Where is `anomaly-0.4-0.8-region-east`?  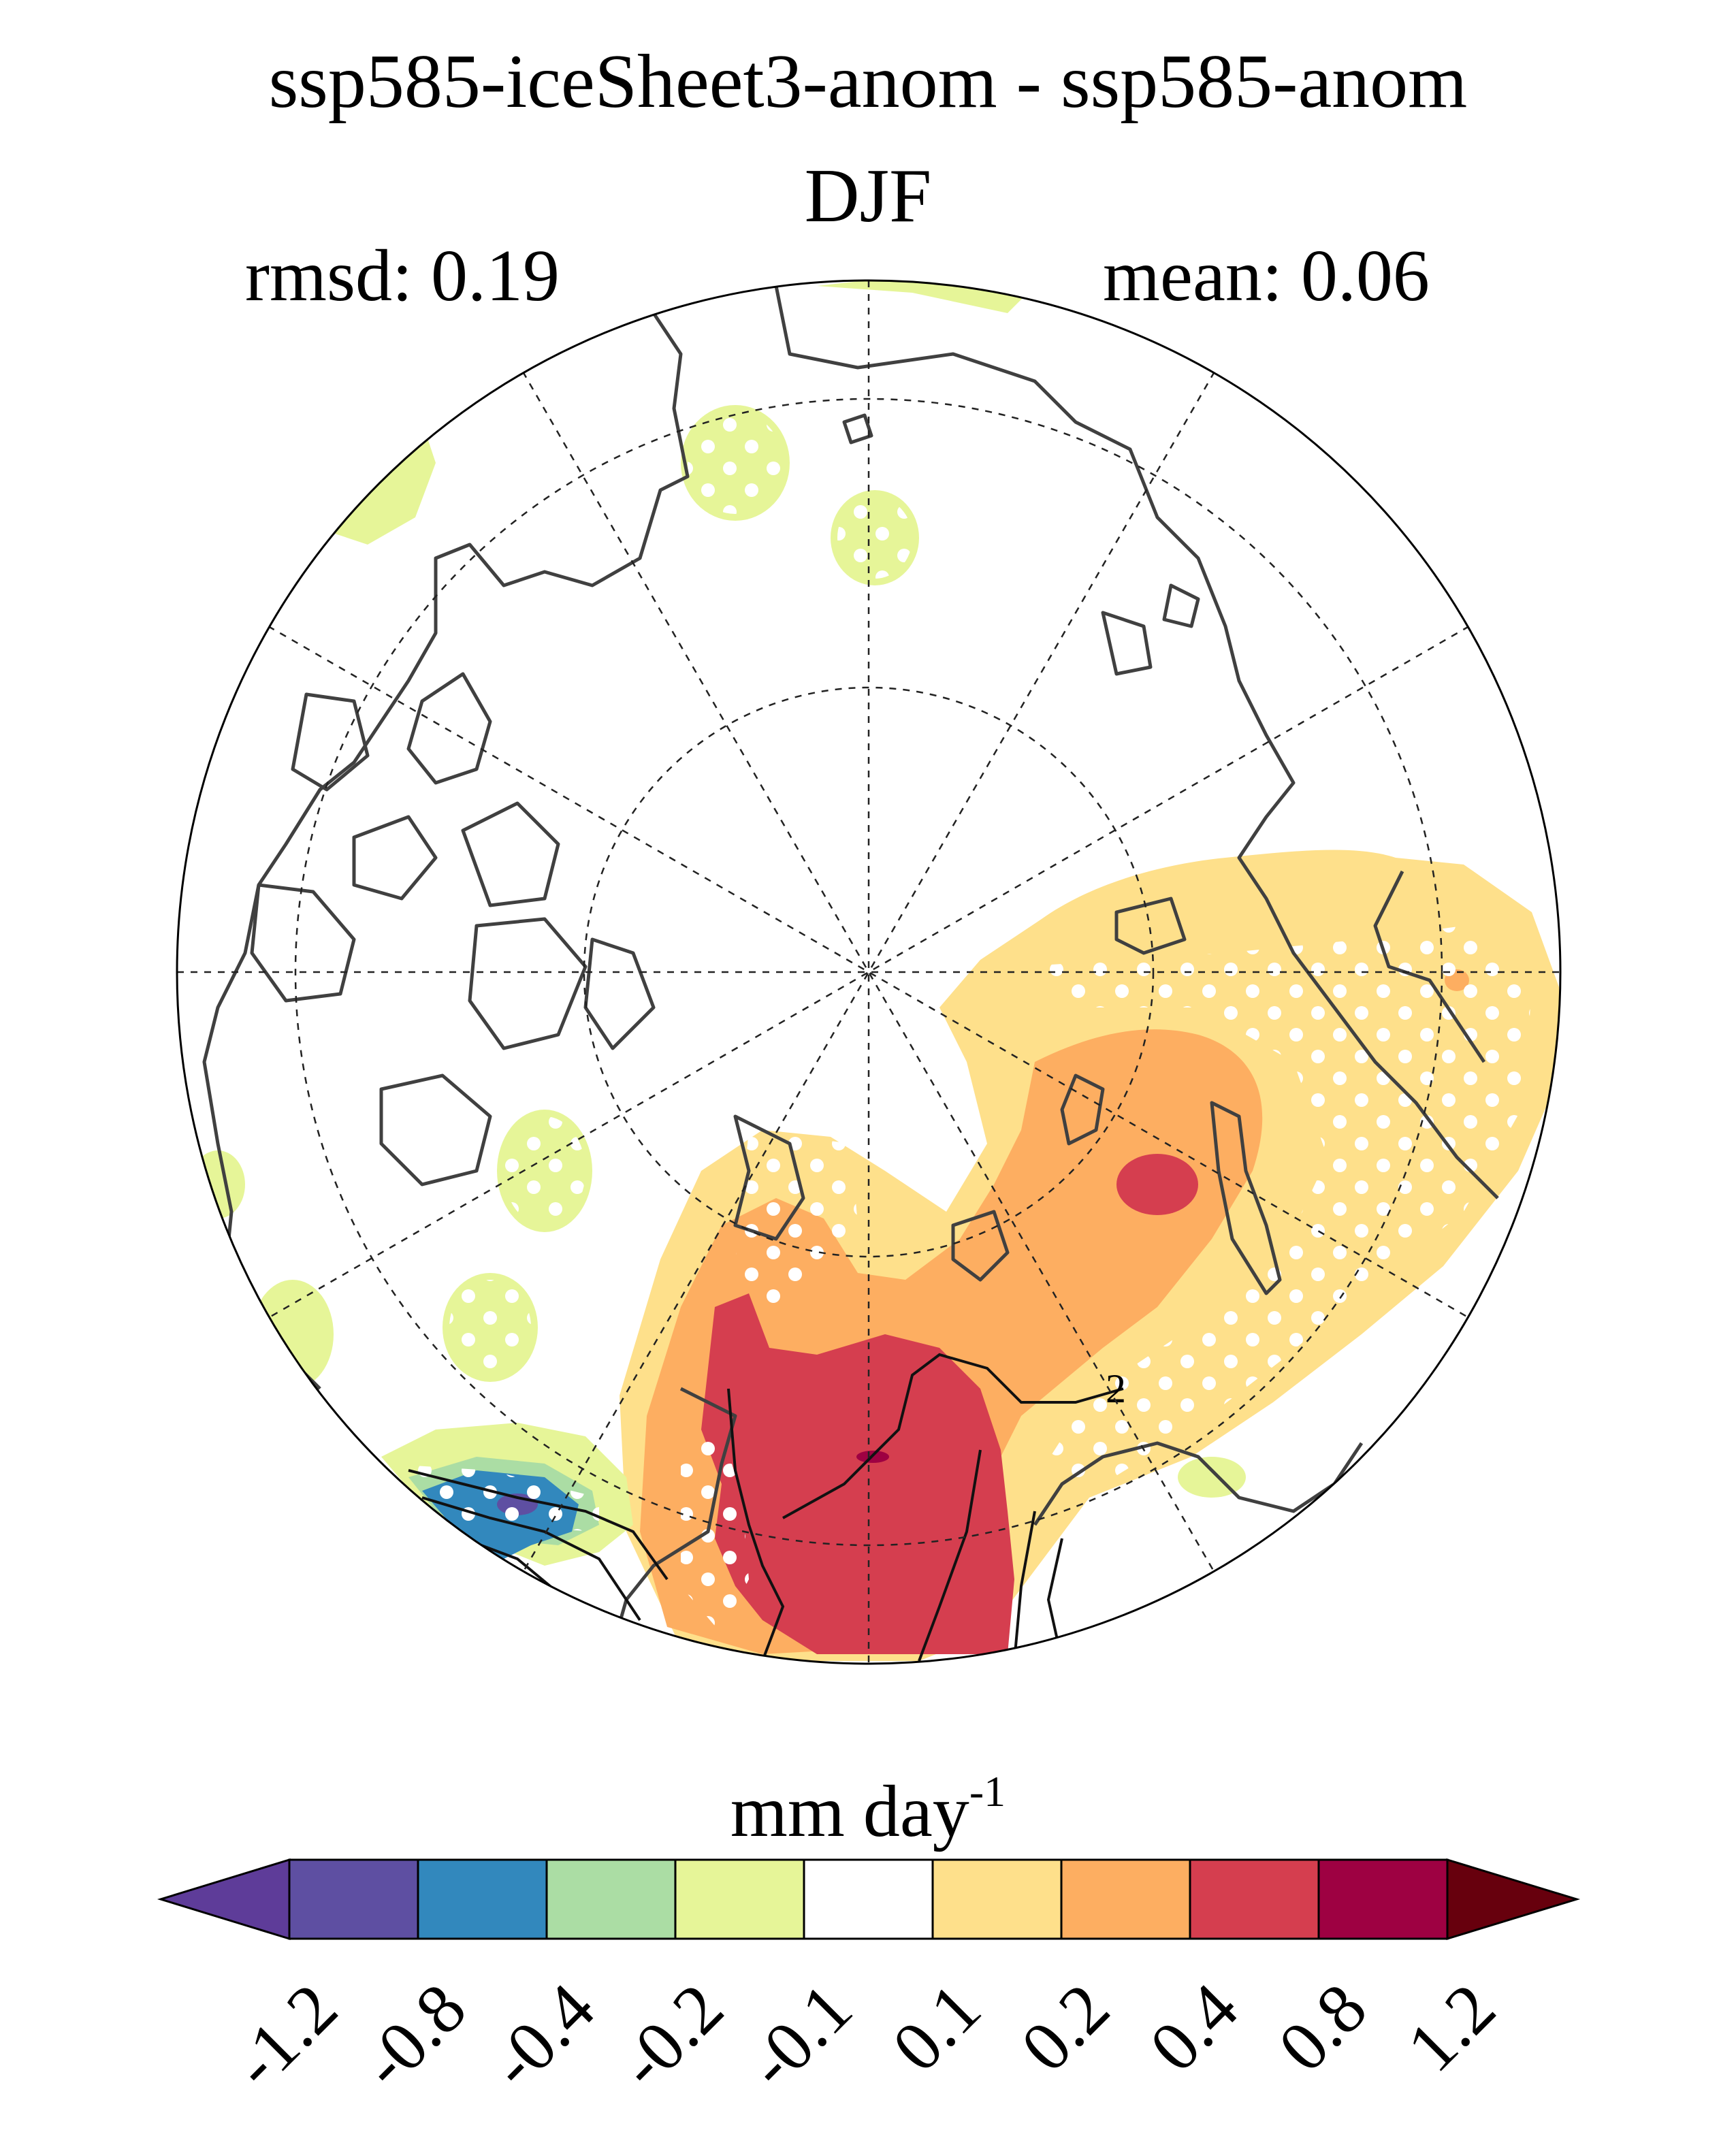 anomaly-0.4-0.8-region-east is located at coordinates (1157, 1184).